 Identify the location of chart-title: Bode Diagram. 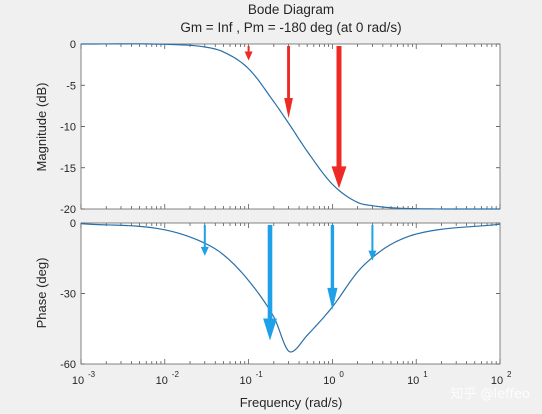
(291, 9).